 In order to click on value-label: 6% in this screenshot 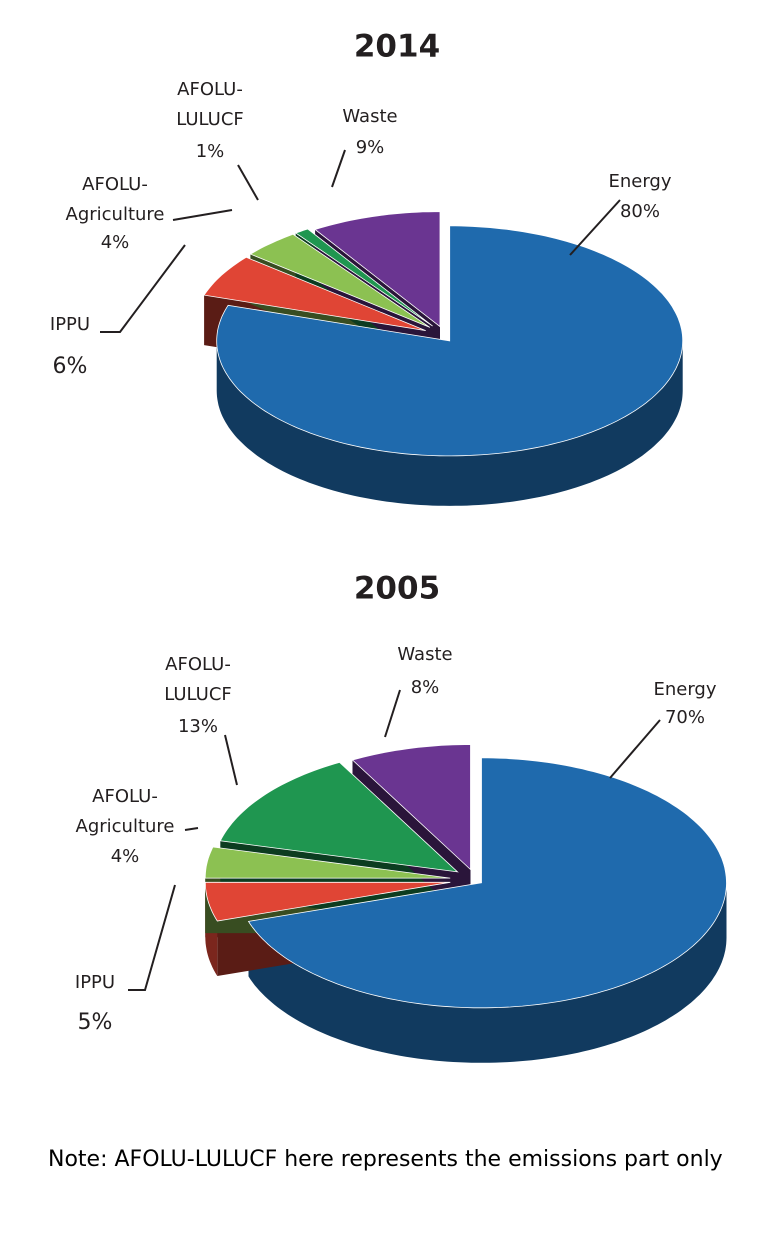, I will do `click(70, 366)`.